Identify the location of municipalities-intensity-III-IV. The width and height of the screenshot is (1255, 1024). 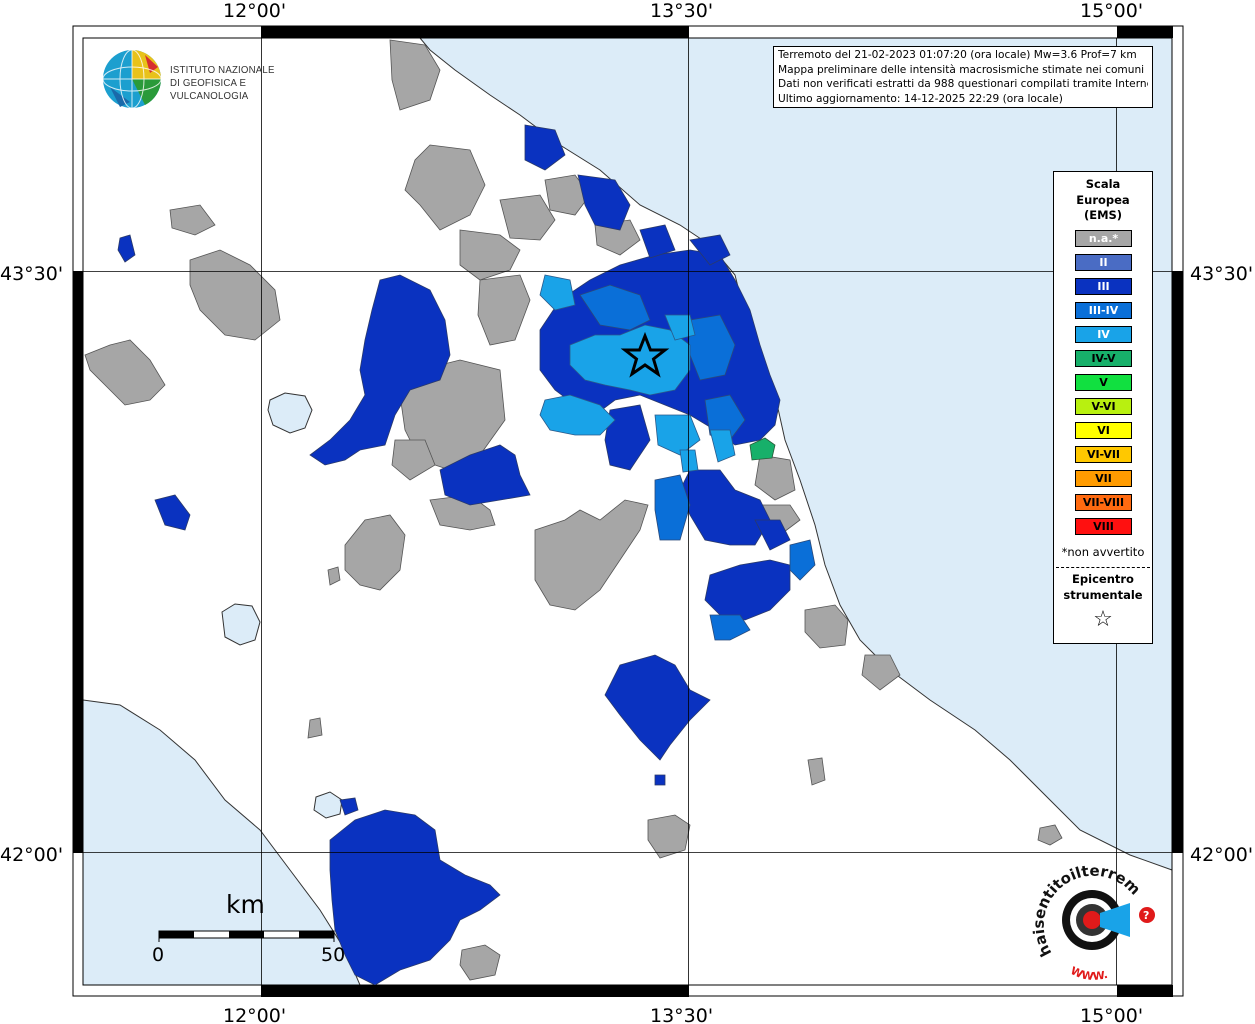
(697, 462).